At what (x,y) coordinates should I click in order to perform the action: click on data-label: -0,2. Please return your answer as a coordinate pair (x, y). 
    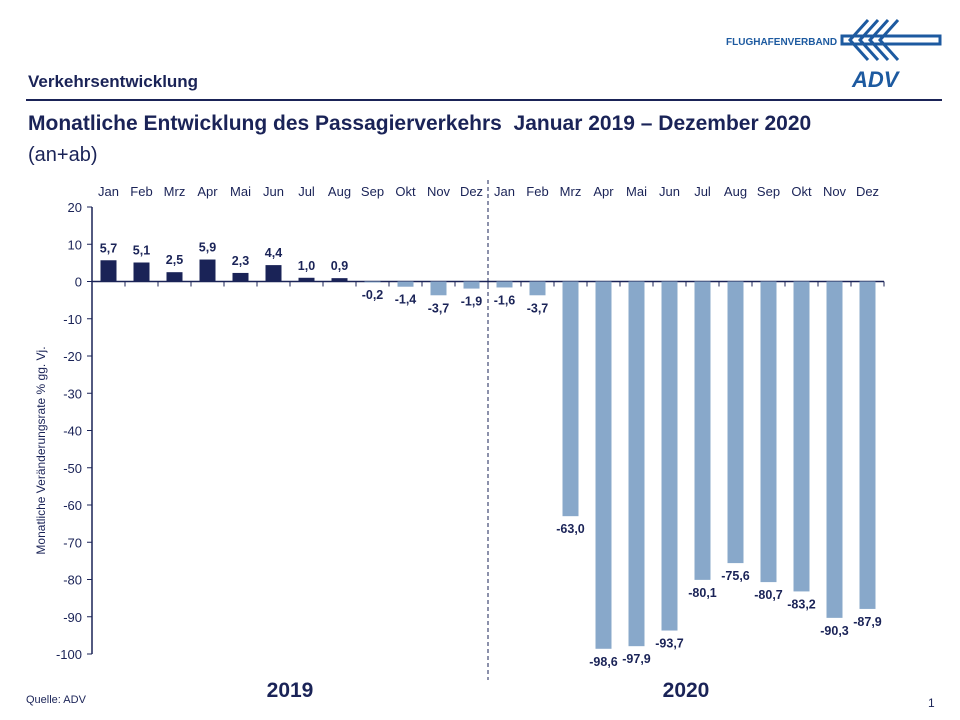
    Looking at the image, I should click on (373, 295).